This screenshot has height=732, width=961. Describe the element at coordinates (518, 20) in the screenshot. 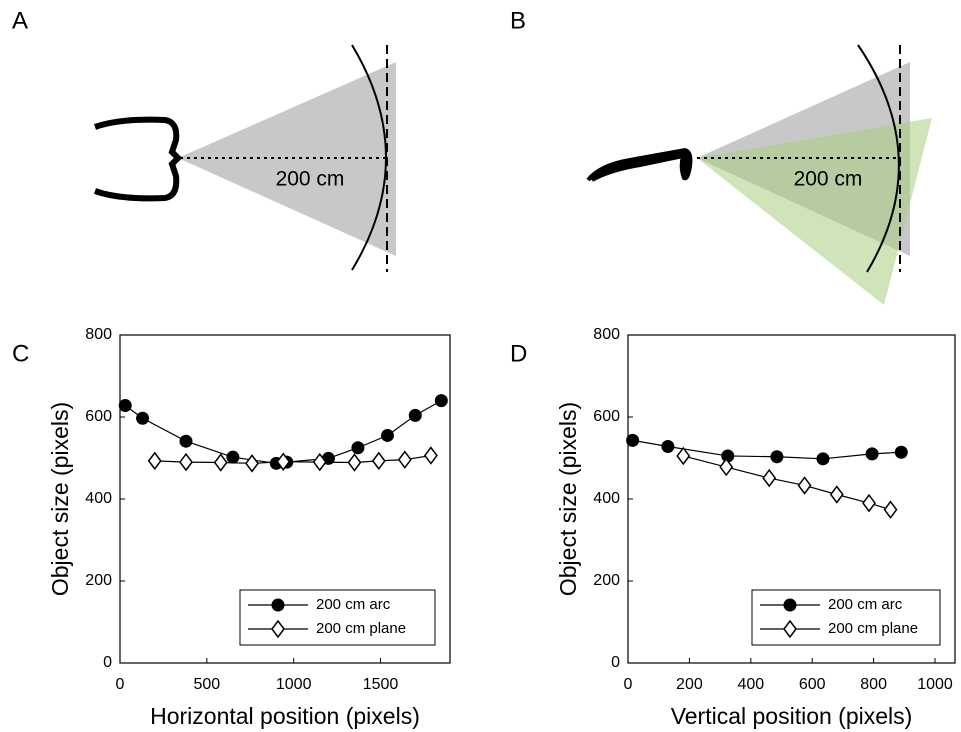

I see `panel-label: B` at that location.